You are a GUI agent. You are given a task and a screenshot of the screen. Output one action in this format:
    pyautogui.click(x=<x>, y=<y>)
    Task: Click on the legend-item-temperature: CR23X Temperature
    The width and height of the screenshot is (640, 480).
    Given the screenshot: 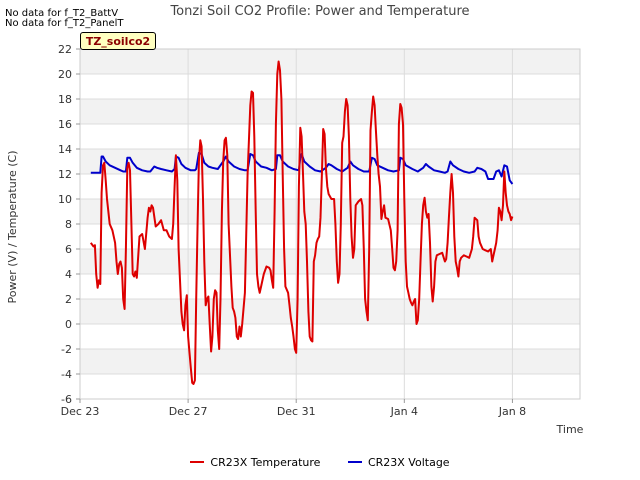 What is the action you would take?
    pyautogui.click(x=255, y=462)
    